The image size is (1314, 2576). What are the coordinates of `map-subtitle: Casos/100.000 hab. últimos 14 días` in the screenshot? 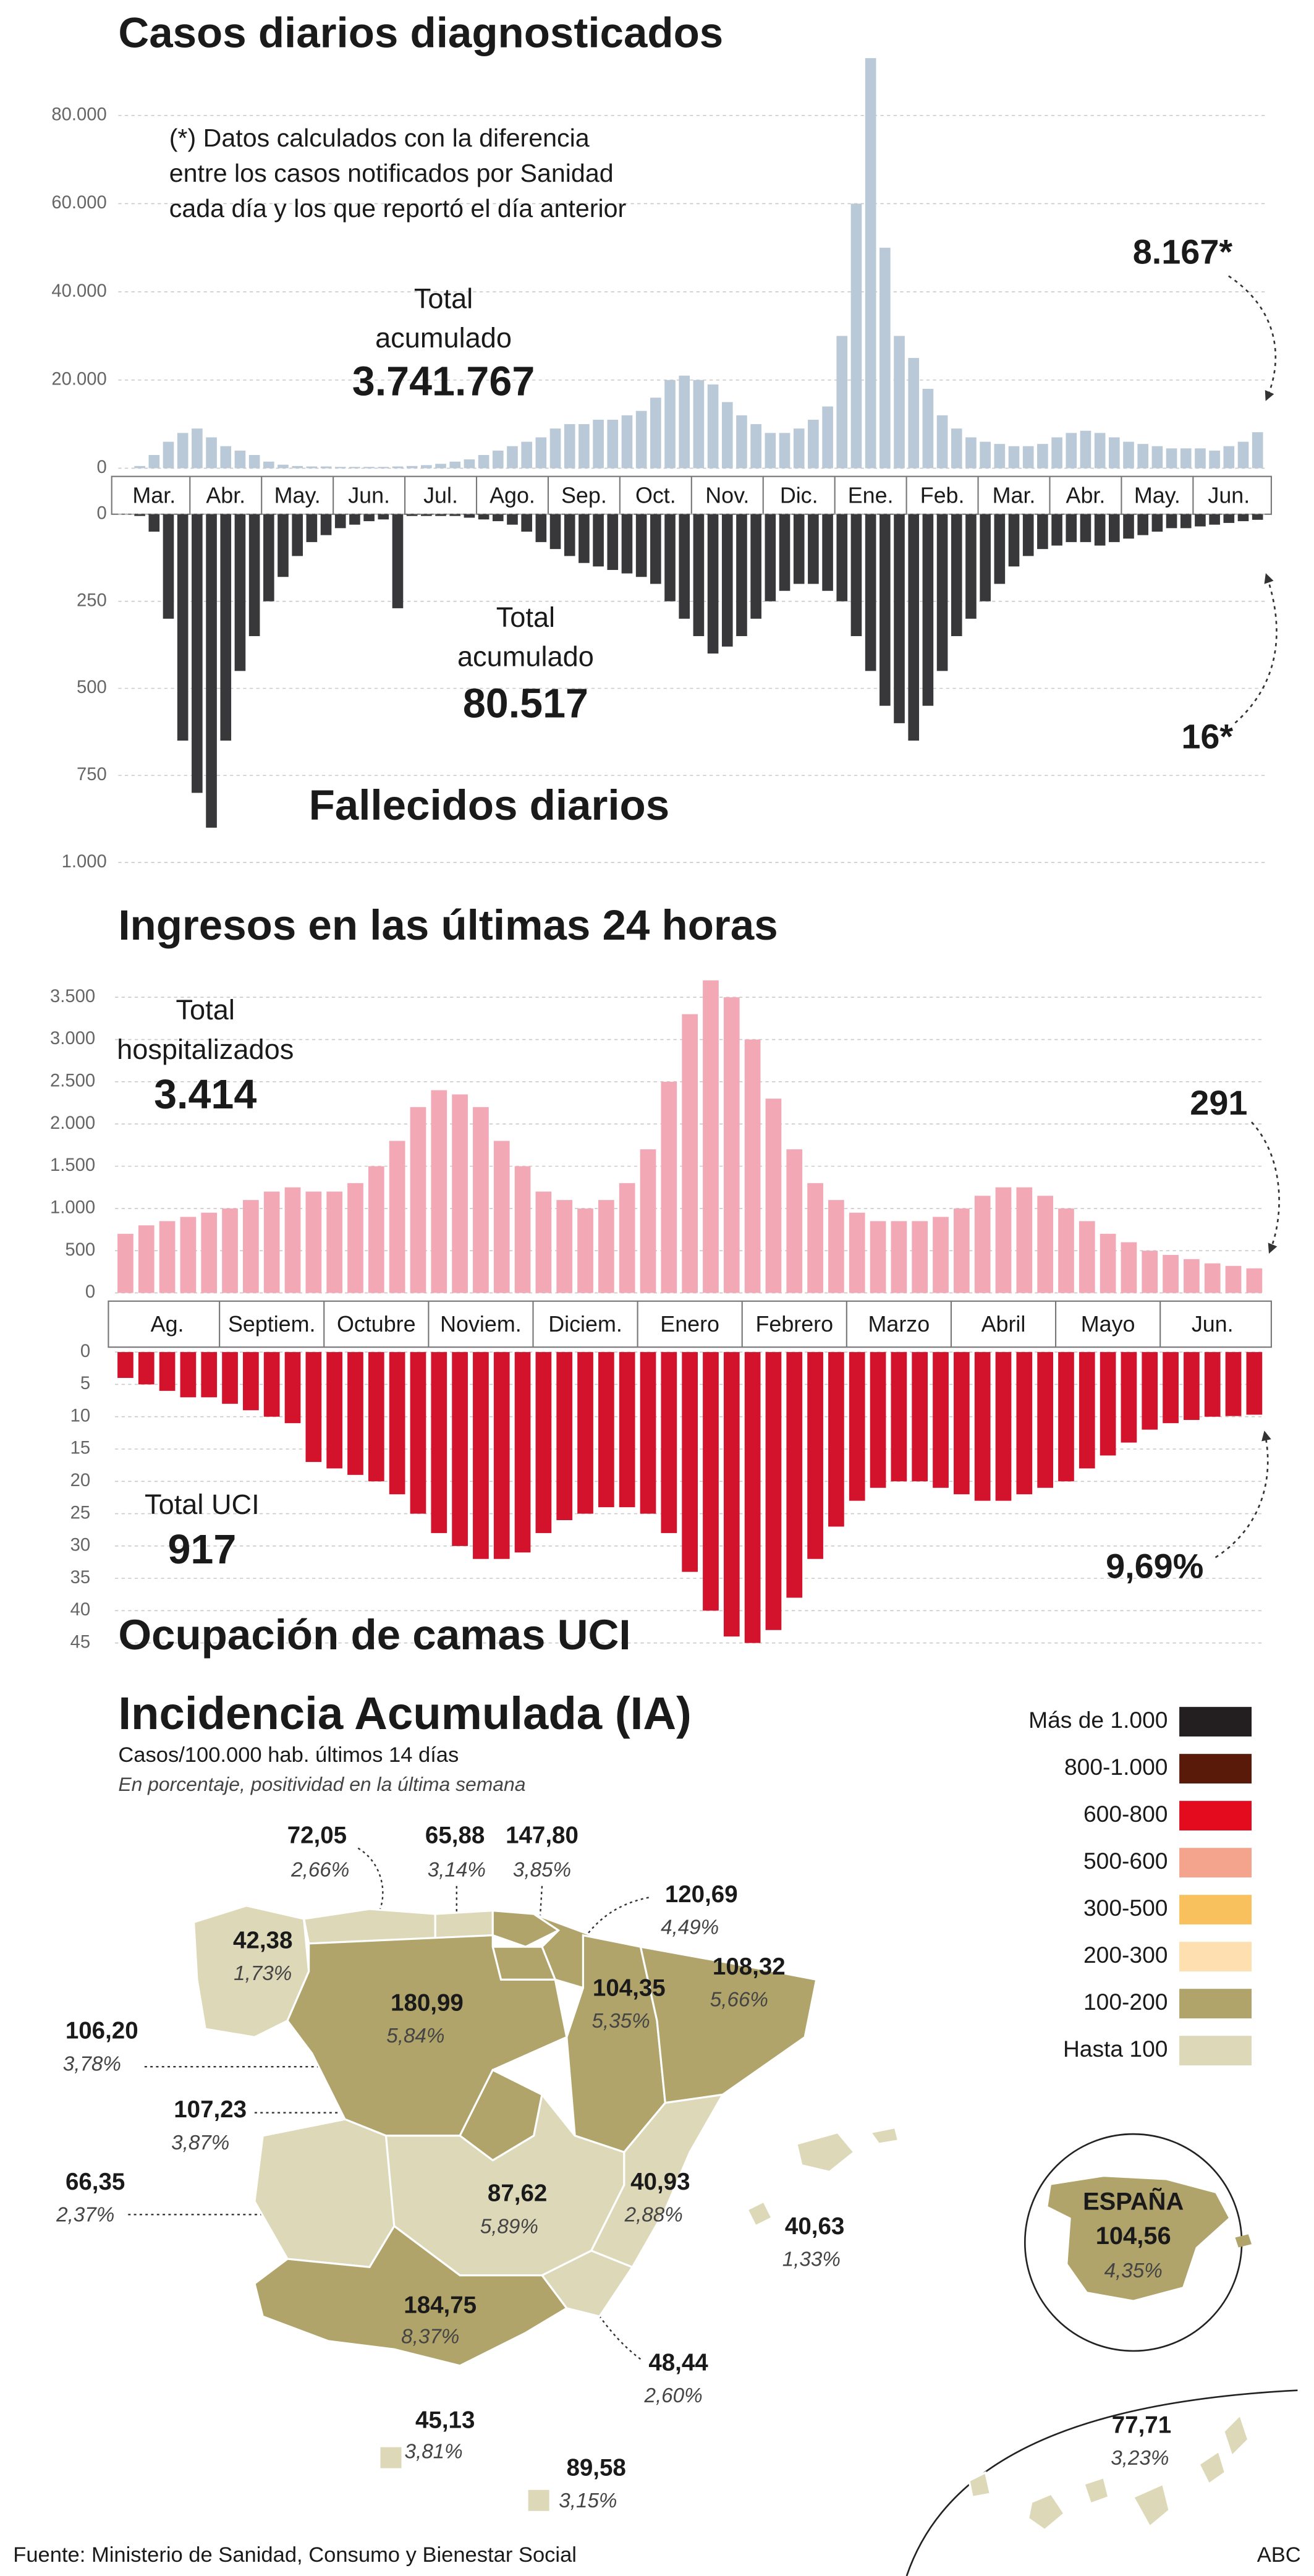 It's located at (288, 1755).